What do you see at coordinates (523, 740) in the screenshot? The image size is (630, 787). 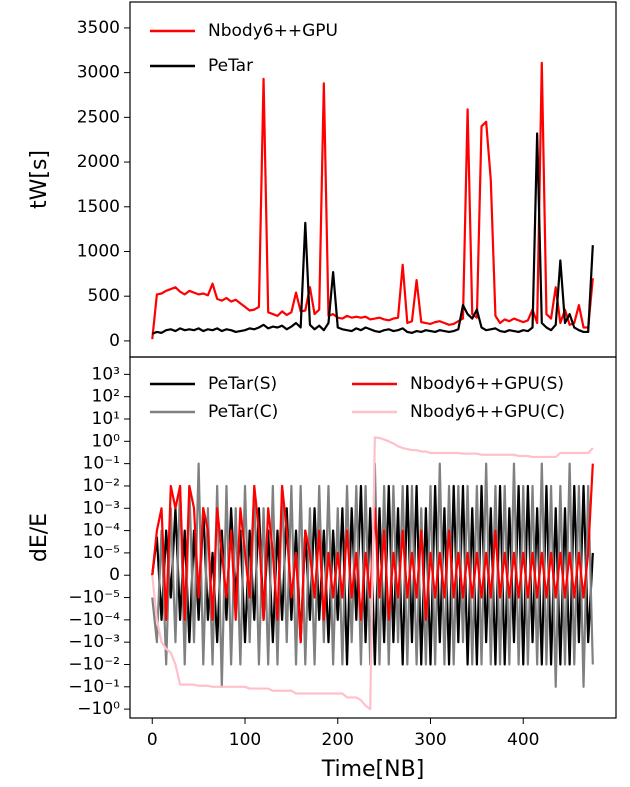 I see `x-tick-label: 400` at bounding box center [523, 740].